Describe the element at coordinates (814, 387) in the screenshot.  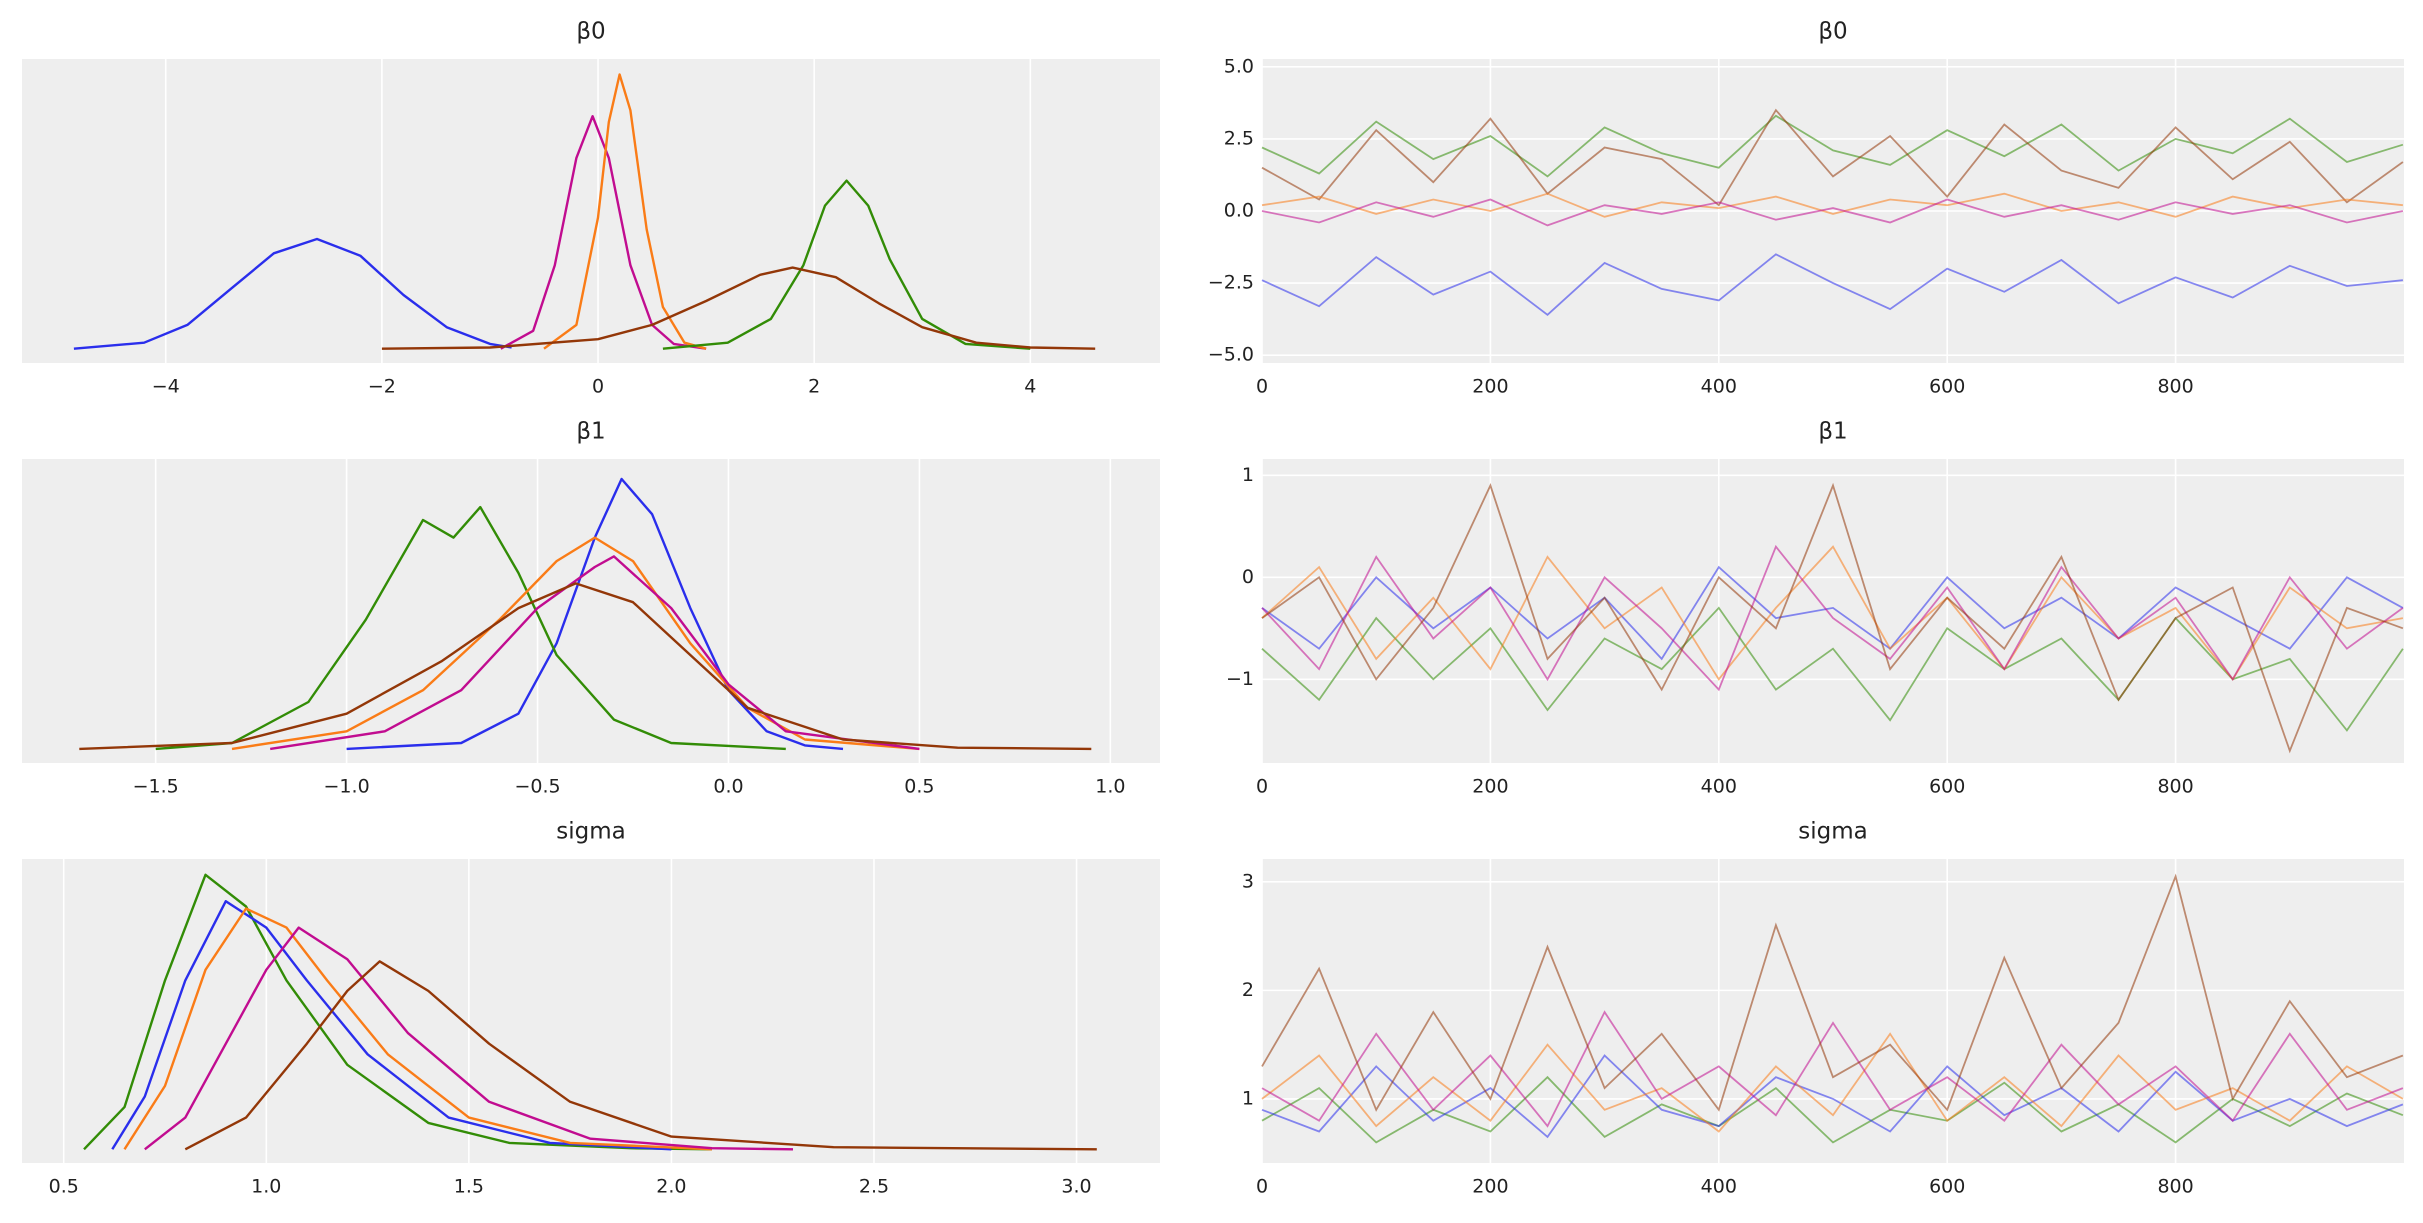
I see `x-tick-label: 2` at that location.